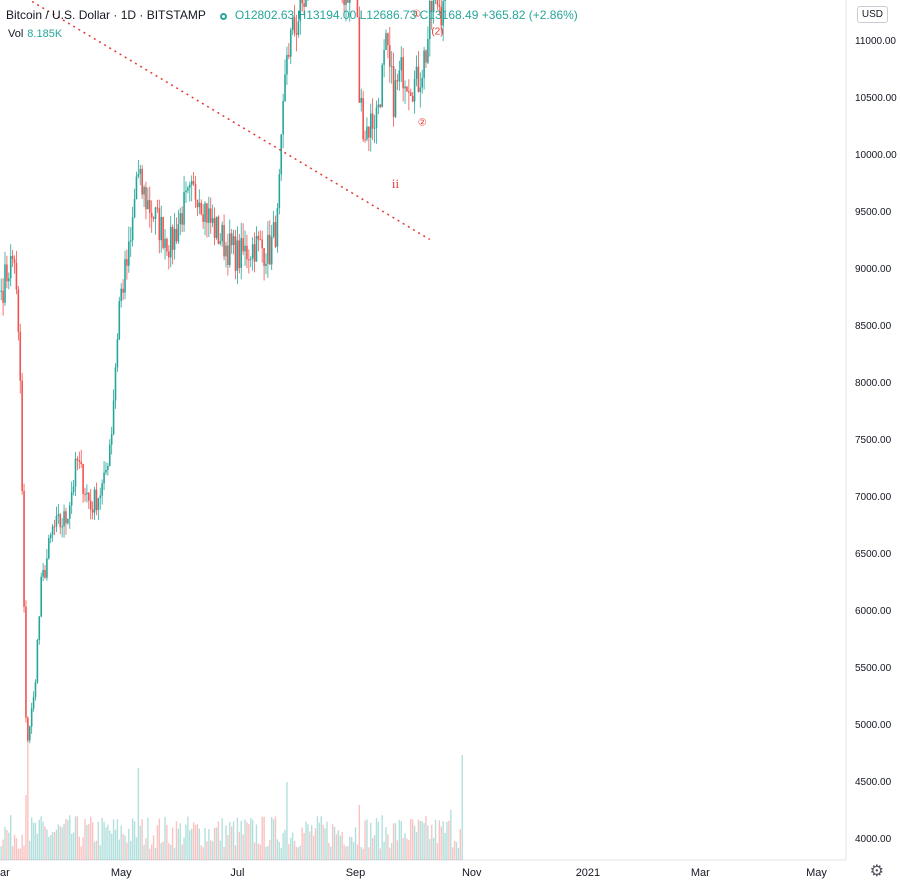  I want to click on wave-label: ii, so click(396, 183).